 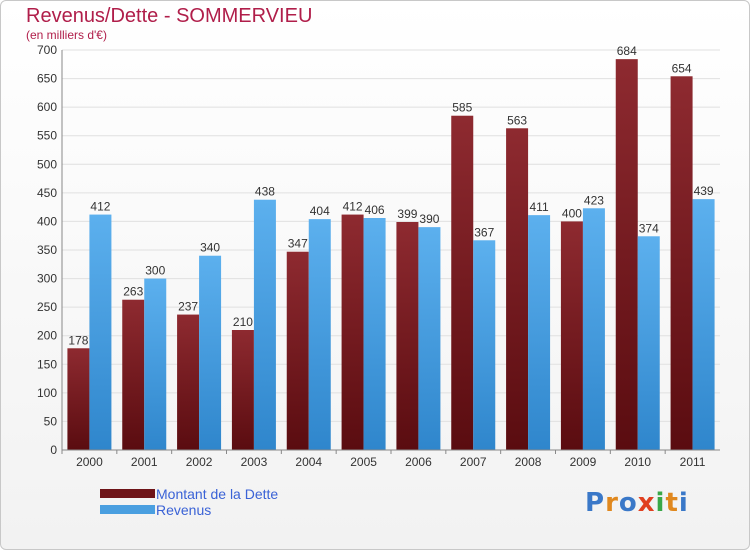 What do you see at coordinates (462, 108) in the screenshot?
I see `debt-value-label: 585` at bounding box center [462, 108].